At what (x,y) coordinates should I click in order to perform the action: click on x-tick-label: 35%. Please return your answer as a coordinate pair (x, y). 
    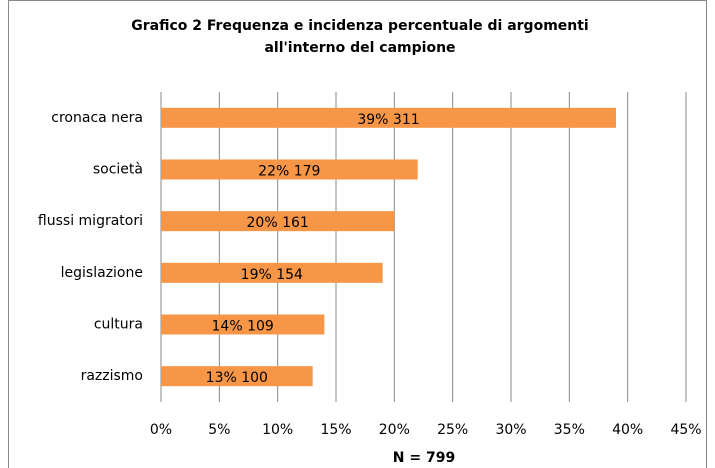
    Looking at the image, I should click on (569, 430).